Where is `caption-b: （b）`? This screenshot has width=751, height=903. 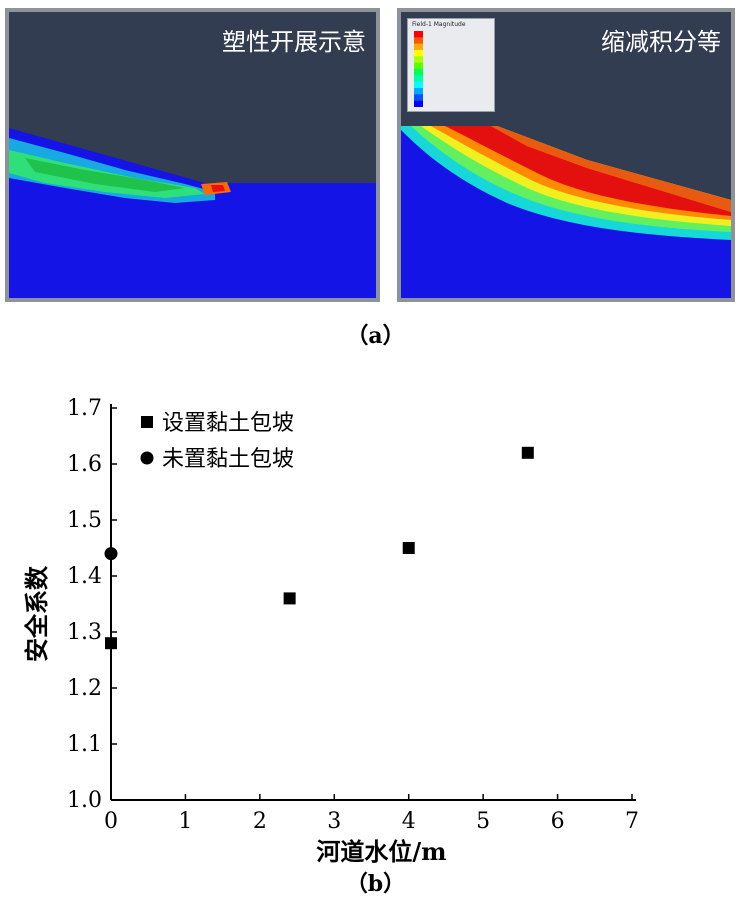 caption-b: （b） is located at coordinates (375, 884).